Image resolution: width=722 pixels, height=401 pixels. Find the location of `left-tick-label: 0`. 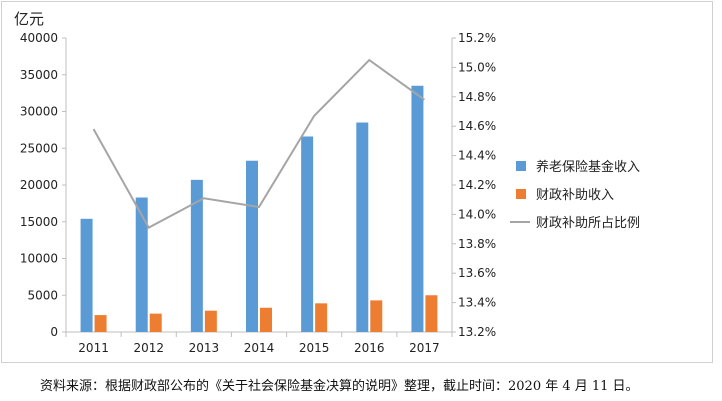

left-tick-label: 0 is located at coordinates (54, 332).